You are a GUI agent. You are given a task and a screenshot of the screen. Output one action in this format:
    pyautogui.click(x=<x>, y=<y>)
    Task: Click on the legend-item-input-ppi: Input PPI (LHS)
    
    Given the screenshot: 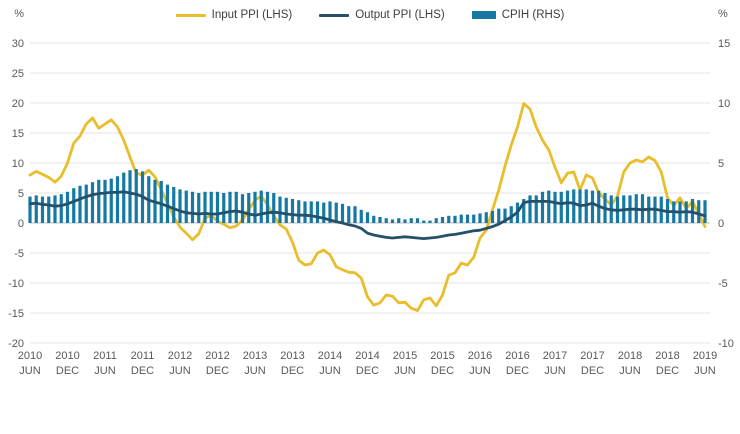 What is the action you would take?
    pyautogui.click(x=234, y=15)
    